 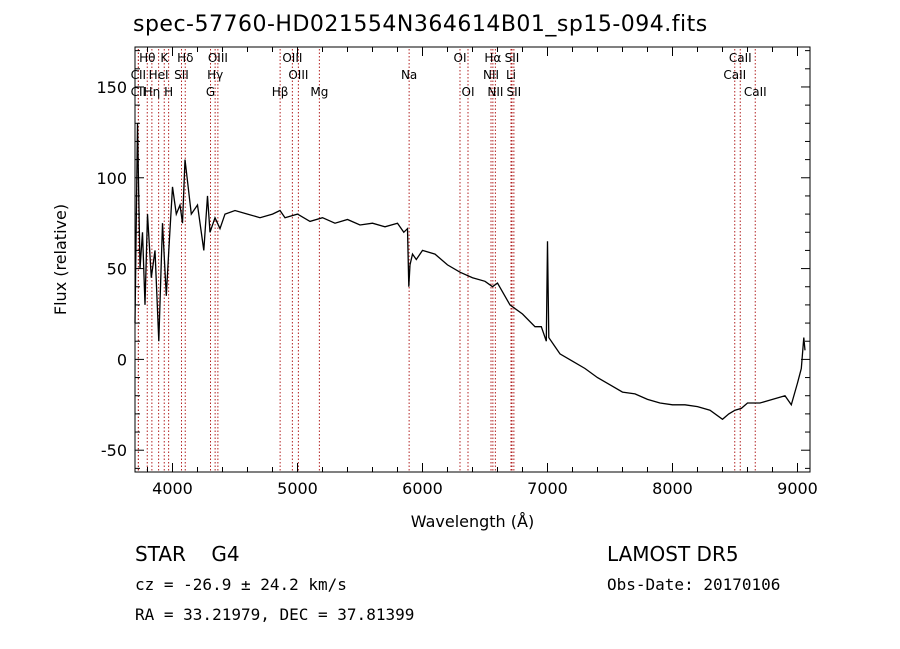 I want to click on y-tick-label: 50, so click(x=117, y=269).